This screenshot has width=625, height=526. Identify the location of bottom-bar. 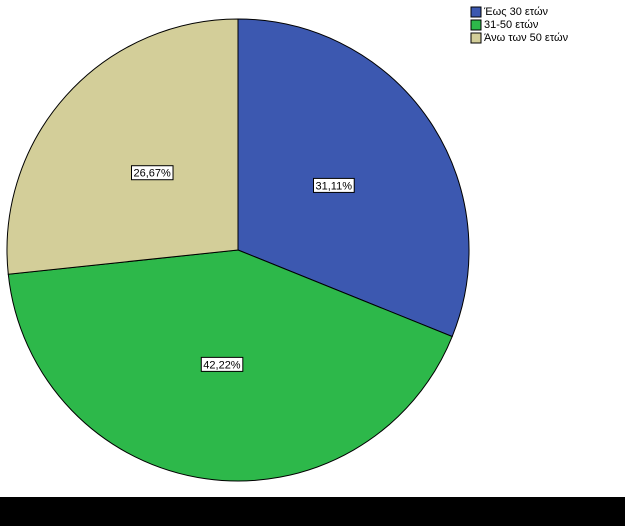
(312, 511).